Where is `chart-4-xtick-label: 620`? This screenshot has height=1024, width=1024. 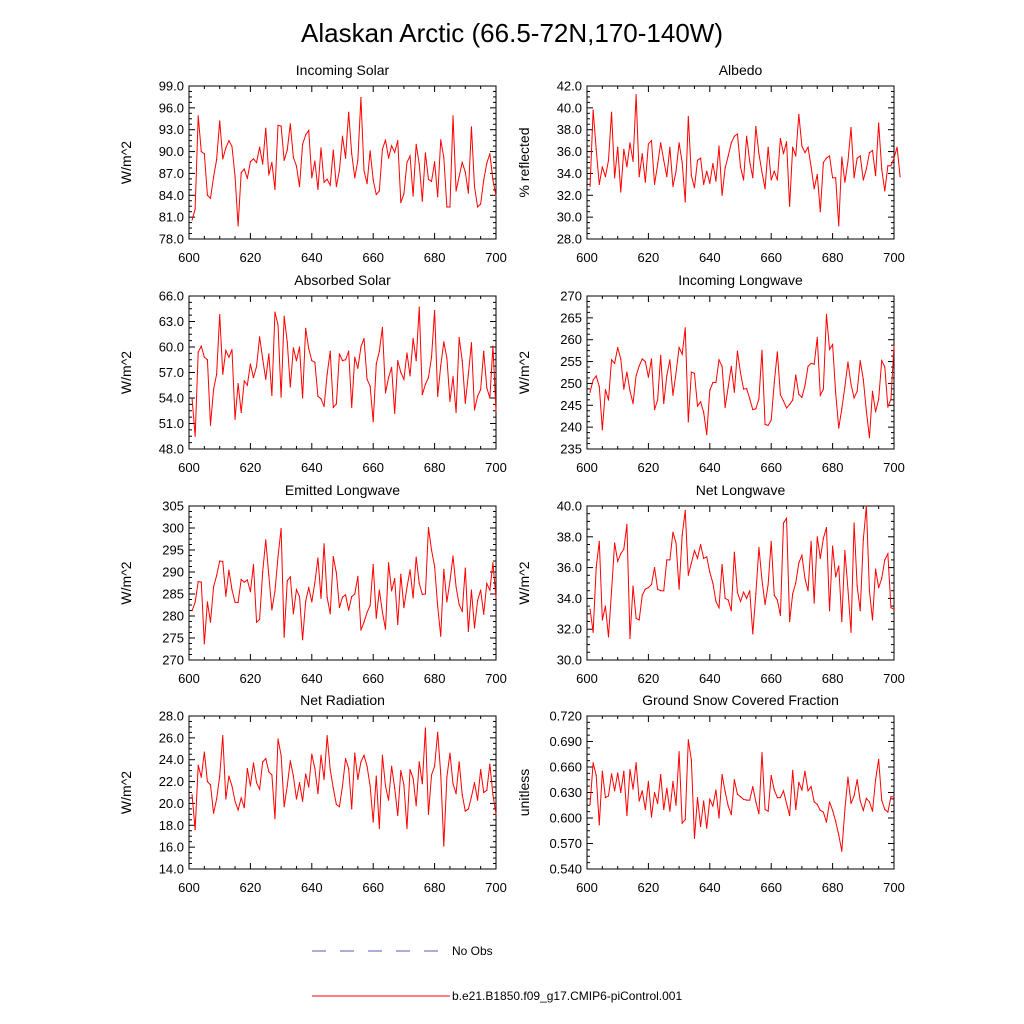 chart-4-xtick-label: 620 is located at coordinates (649, 467).